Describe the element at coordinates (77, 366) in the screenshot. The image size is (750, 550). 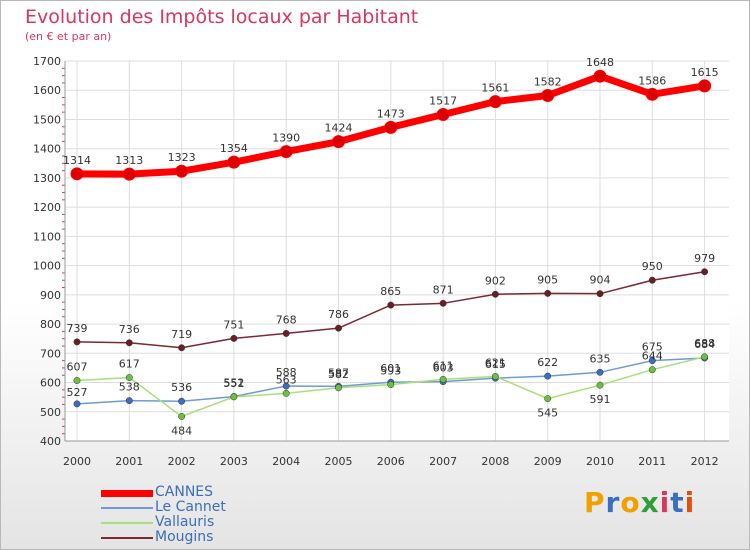
I see `data-label: 607` at that location.